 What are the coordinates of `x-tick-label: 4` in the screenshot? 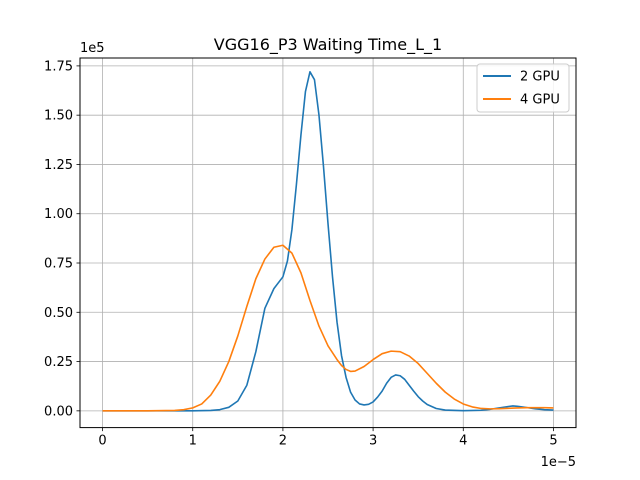 It's located at (463, 441).